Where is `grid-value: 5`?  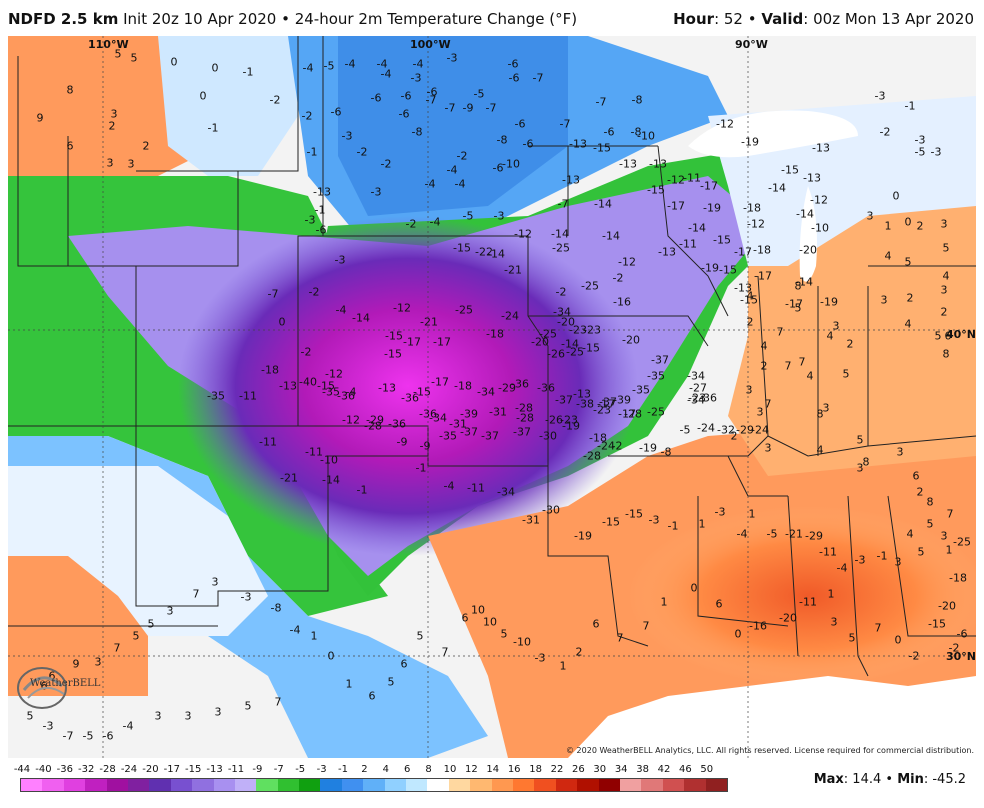
grid-value: 5 is located at coordinates (118, 54).